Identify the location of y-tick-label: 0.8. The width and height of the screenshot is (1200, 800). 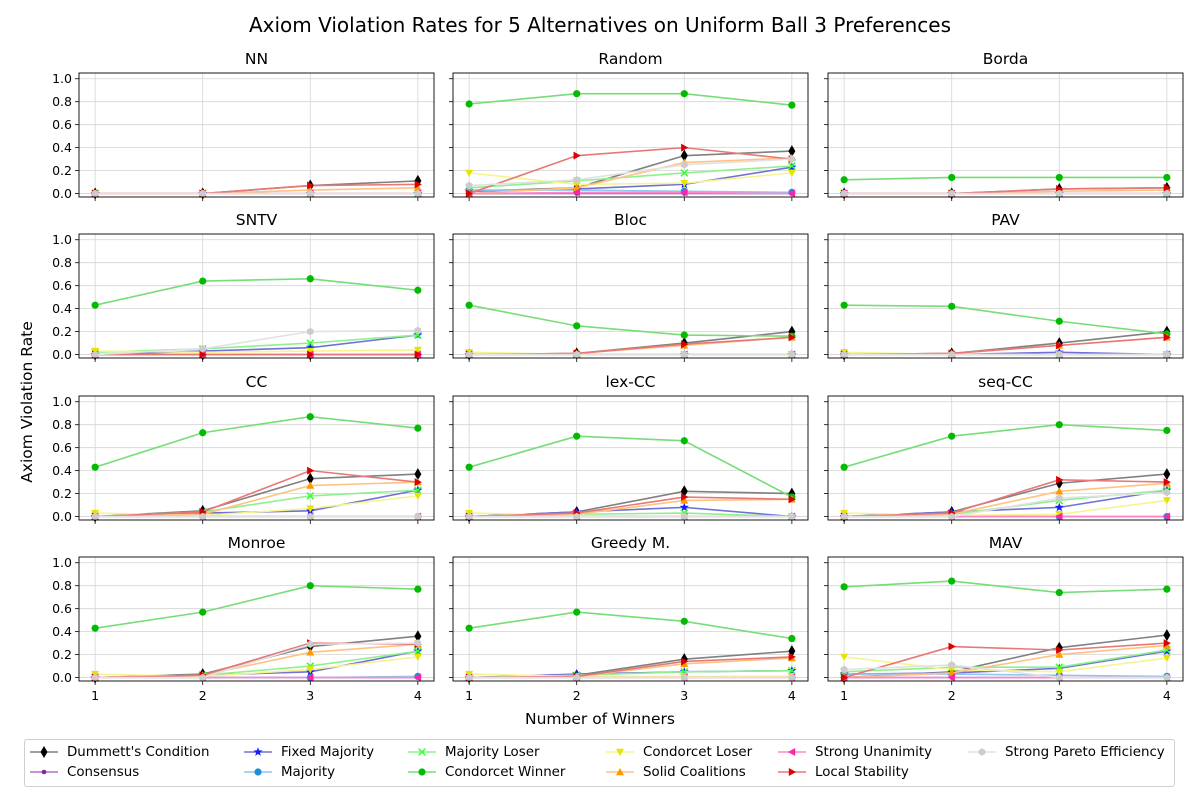
(62, 424).